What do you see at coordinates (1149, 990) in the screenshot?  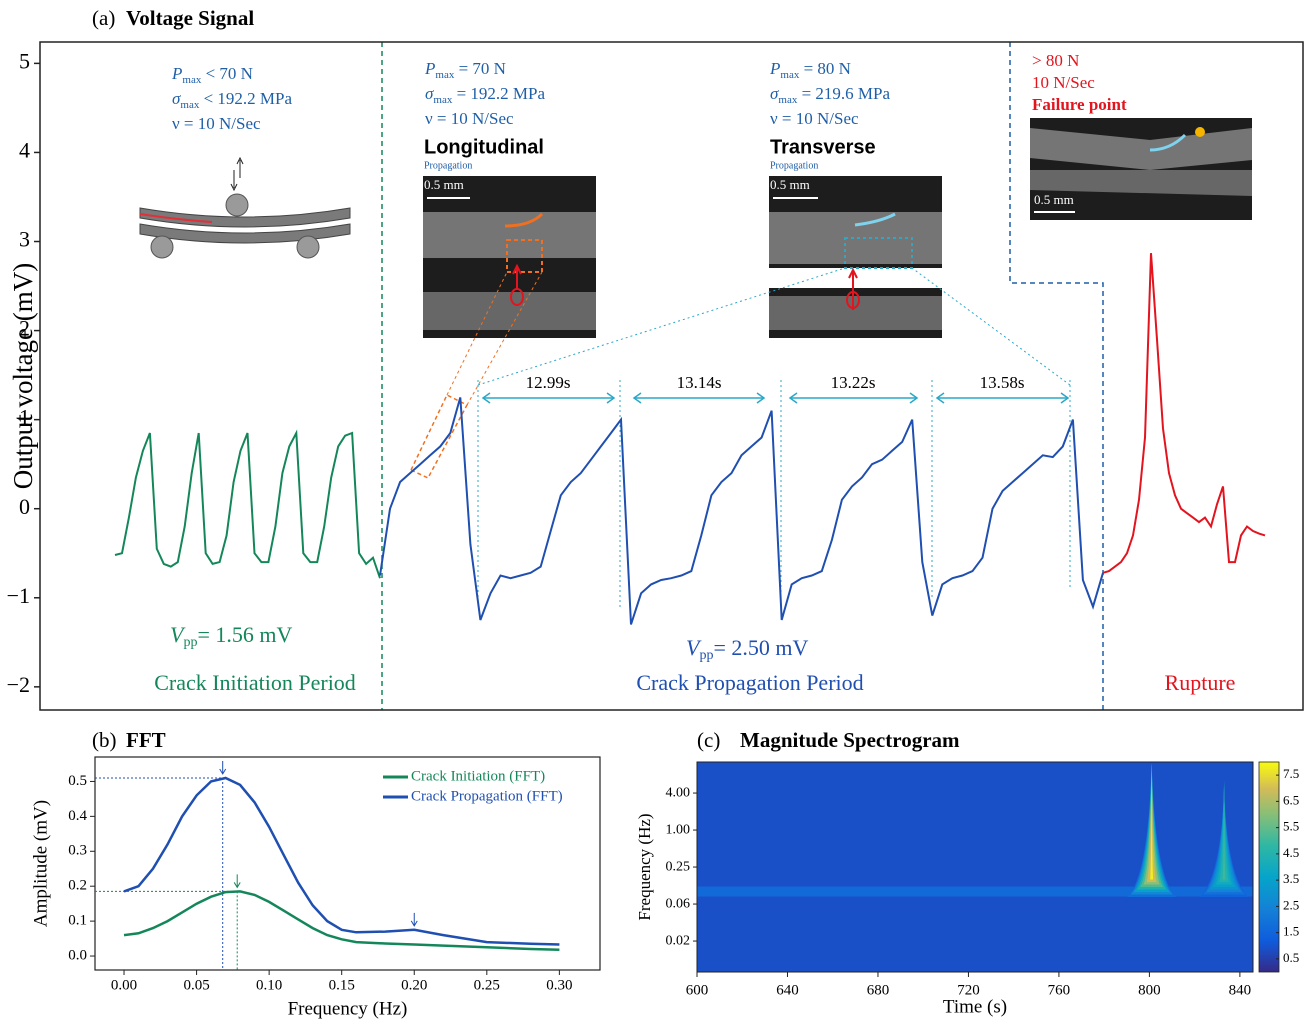 I see `x-tick-label: 800` at bounding box center [1149, 990].